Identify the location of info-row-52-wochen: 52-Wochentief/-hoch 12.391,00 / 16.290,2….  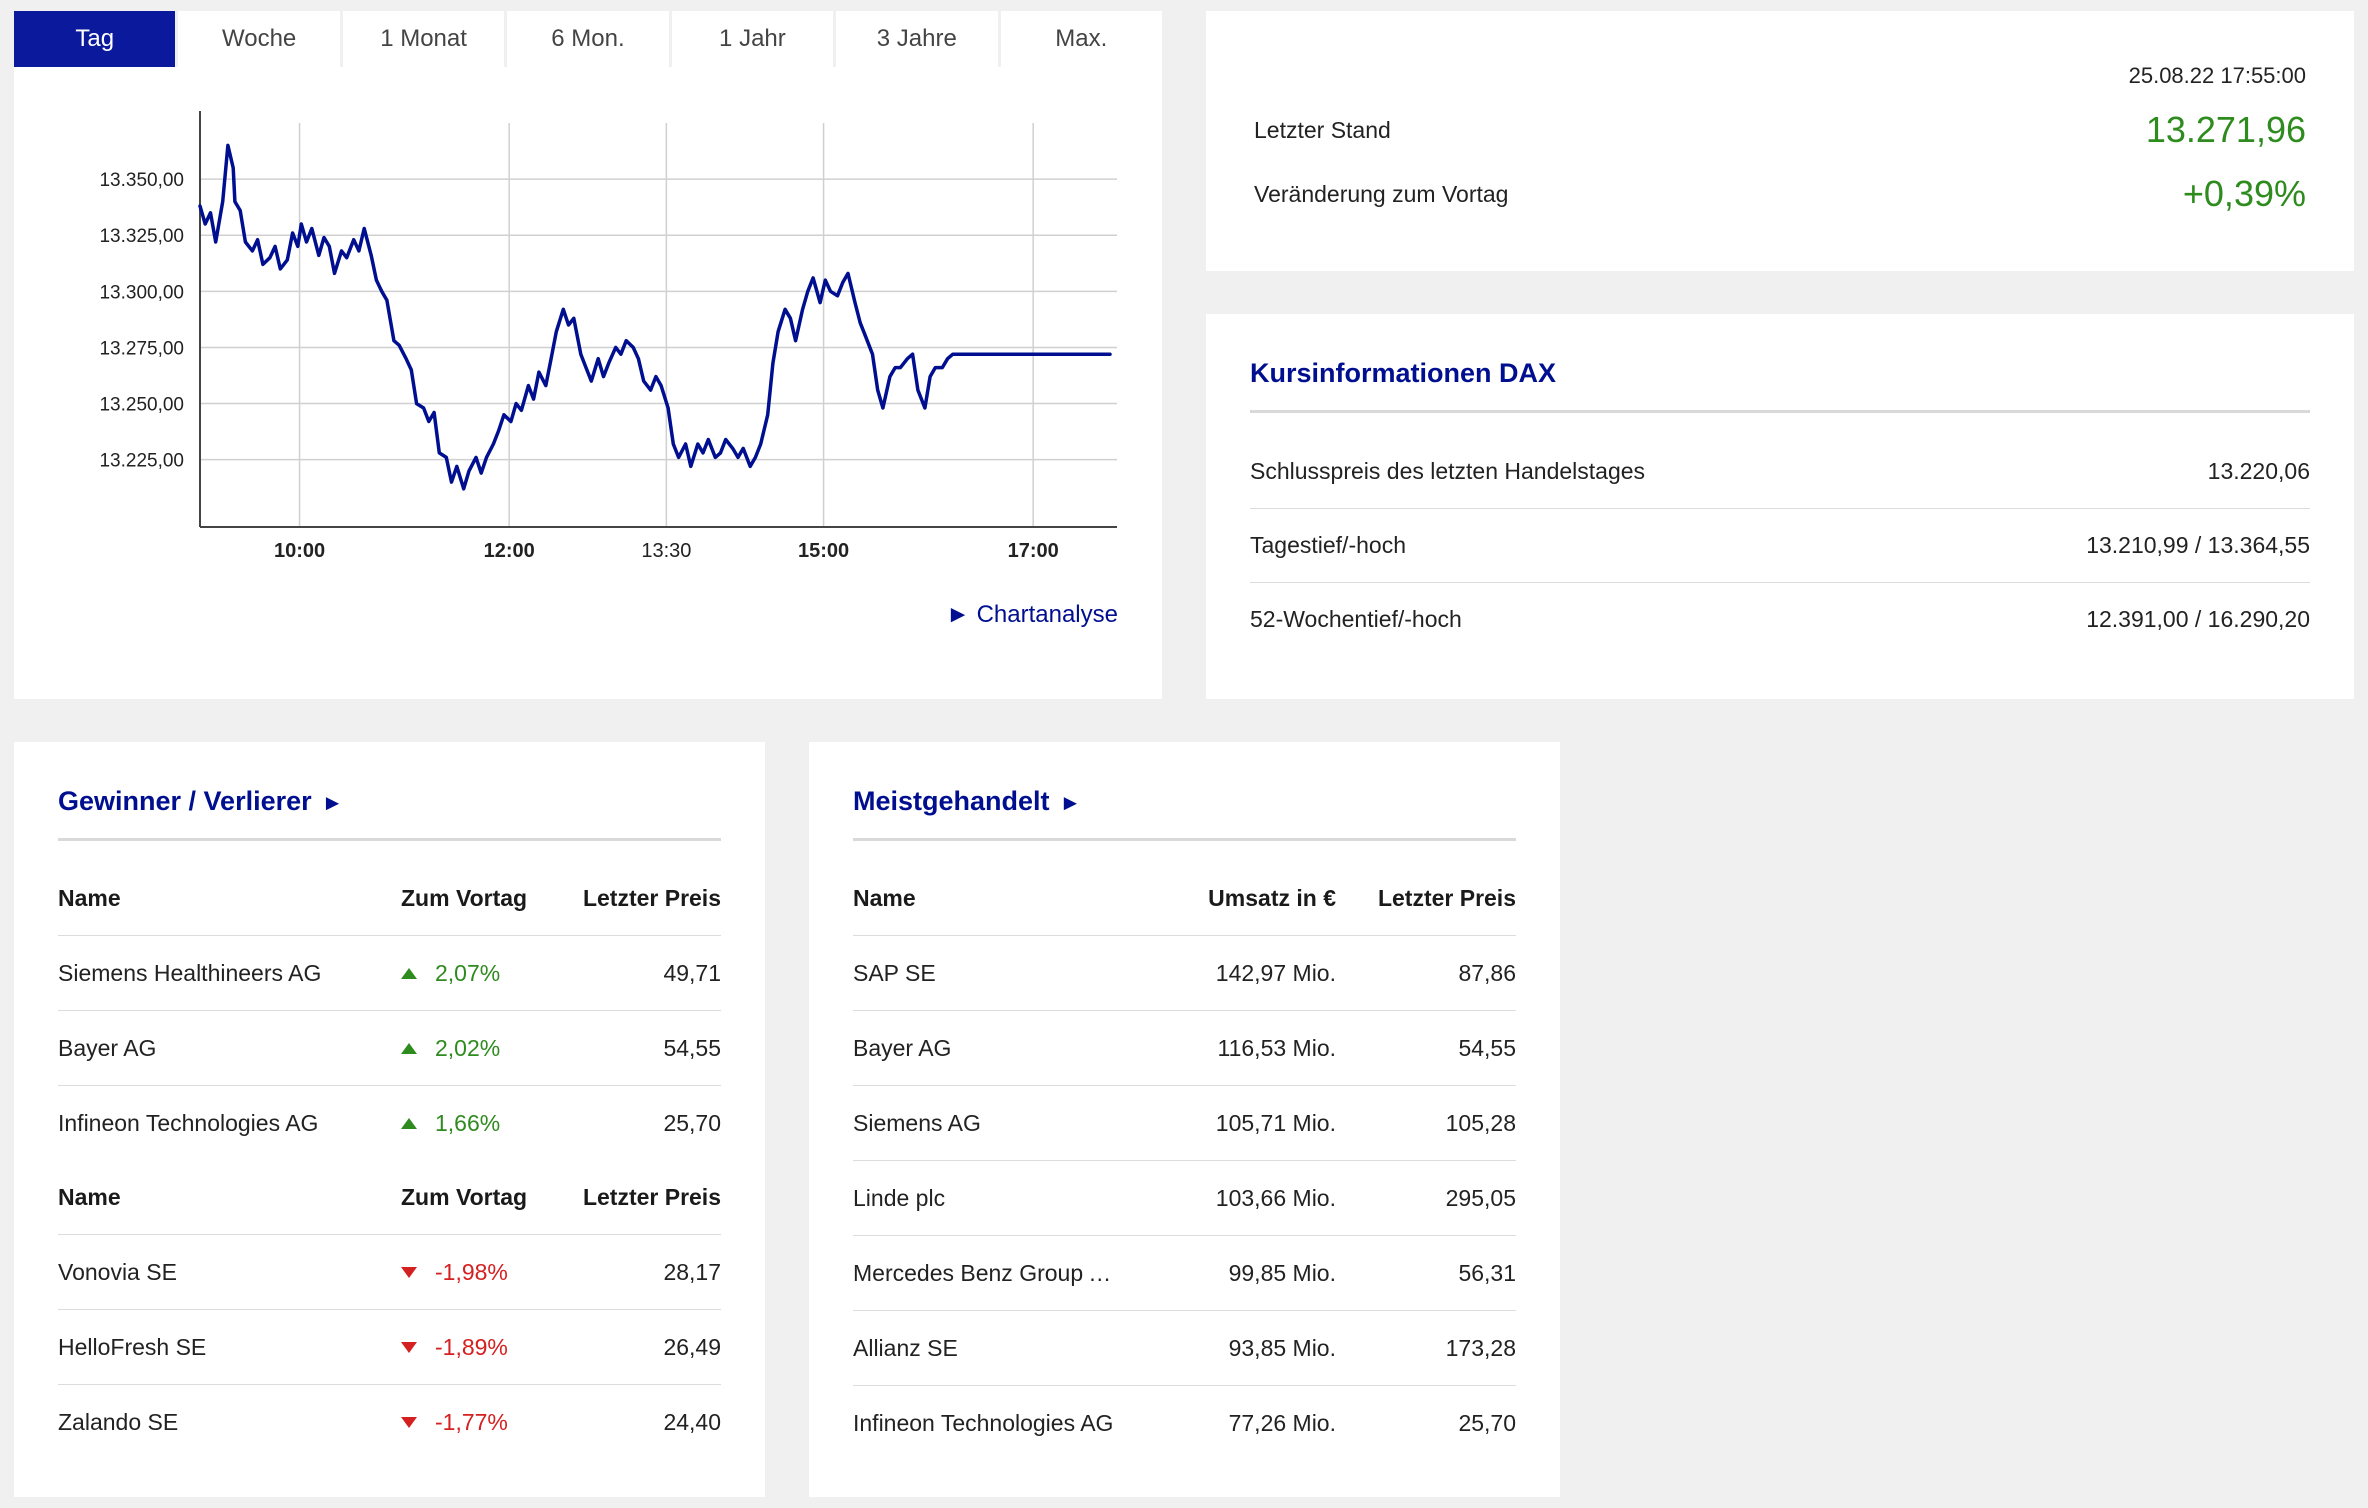
(1780, 619).